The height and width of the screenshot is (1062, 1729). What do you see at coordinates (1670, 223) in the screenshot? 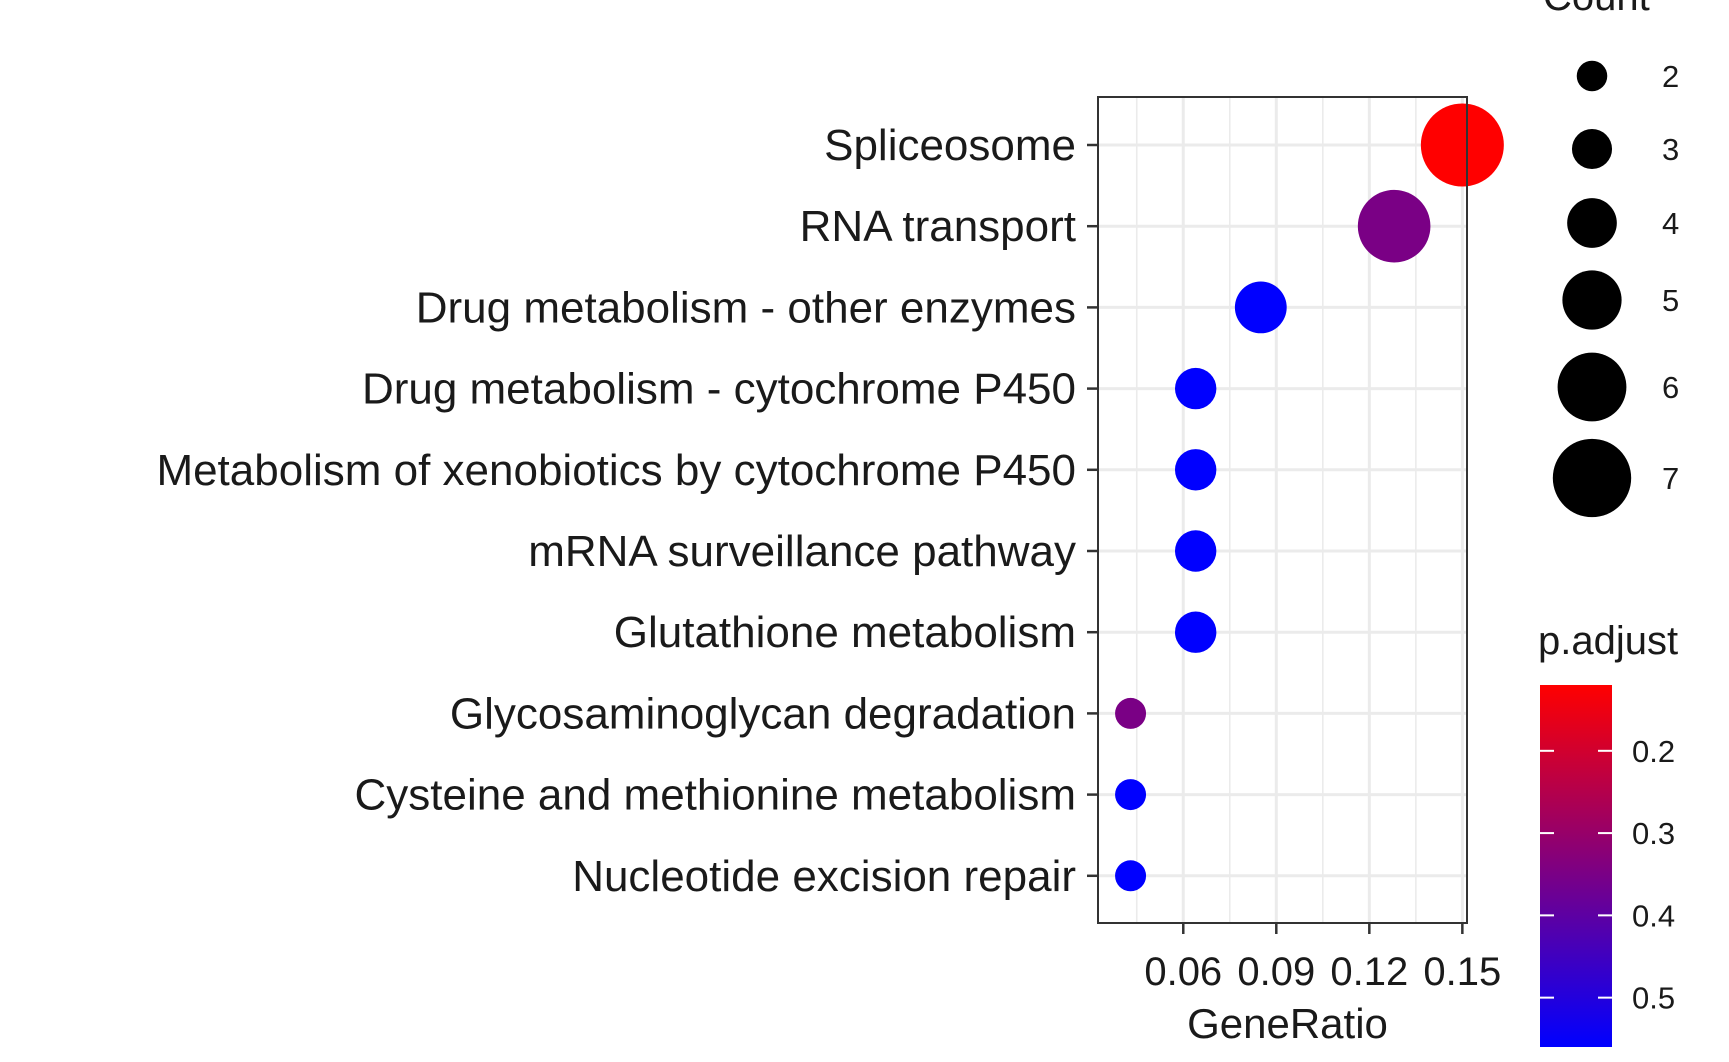
I see `size-legend-label: 4` at bounding box center [1670, 223].